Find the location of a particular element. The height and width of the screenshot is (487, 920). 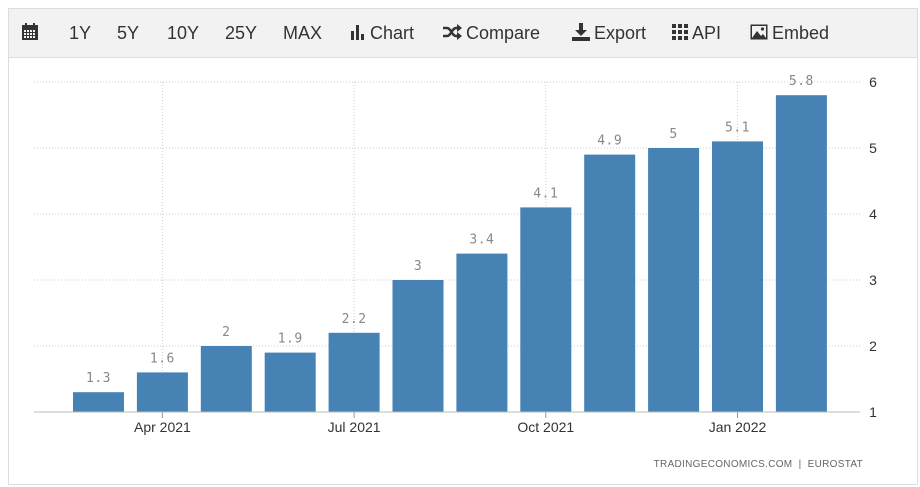

bar-value-label: 5 is located at coordinates (673, 134).